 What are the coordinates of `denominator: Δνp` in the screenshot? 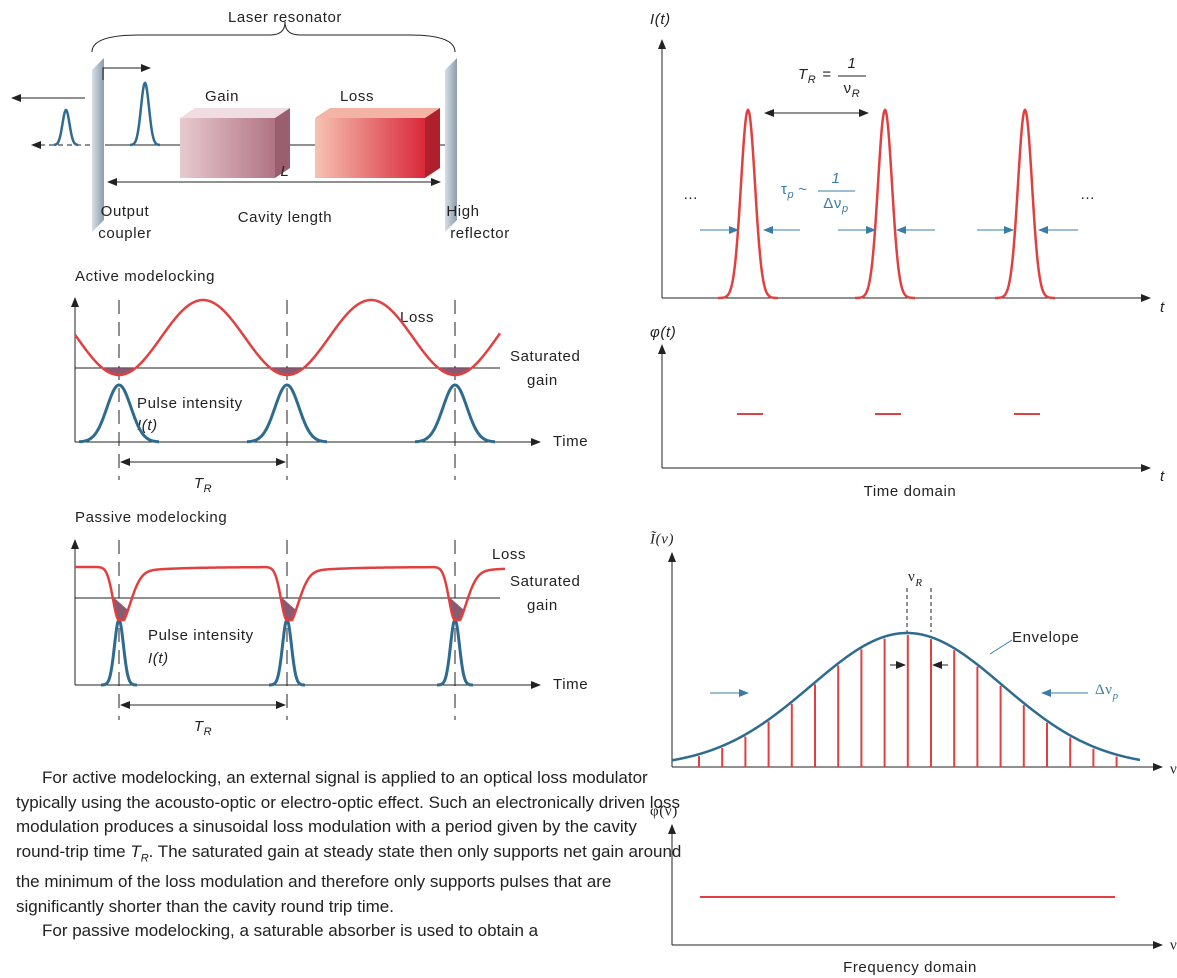 It's located at (835, 205).